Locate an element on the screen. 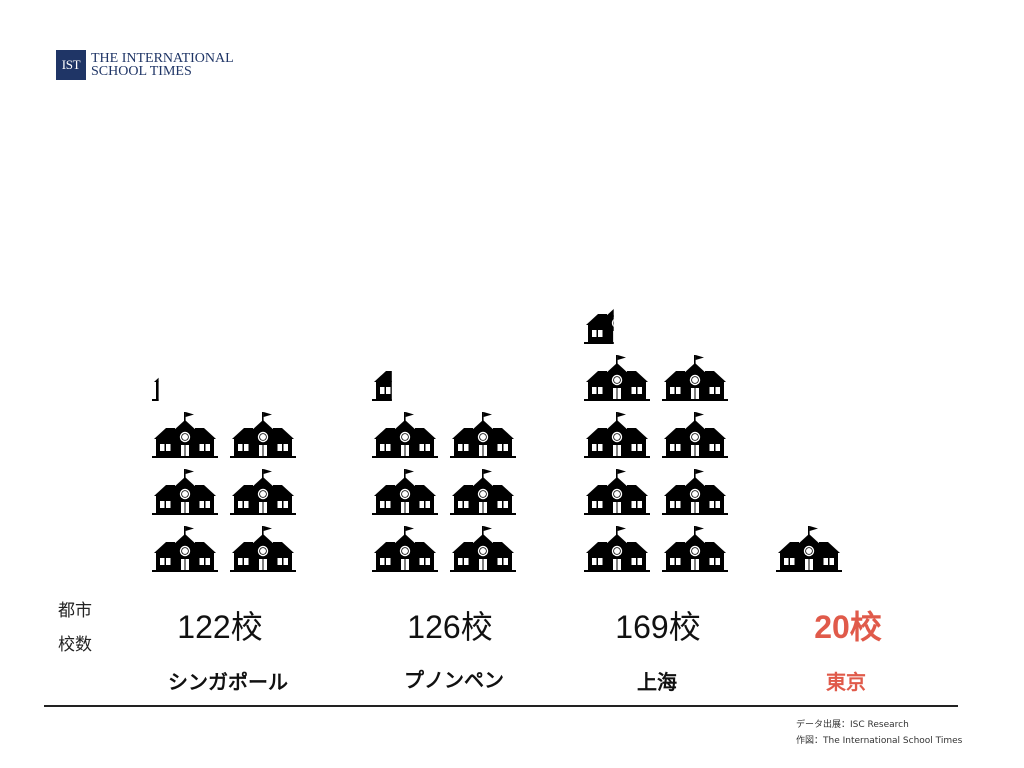  city-label-shanghai: 上海 is located at coordinates (657, 682).